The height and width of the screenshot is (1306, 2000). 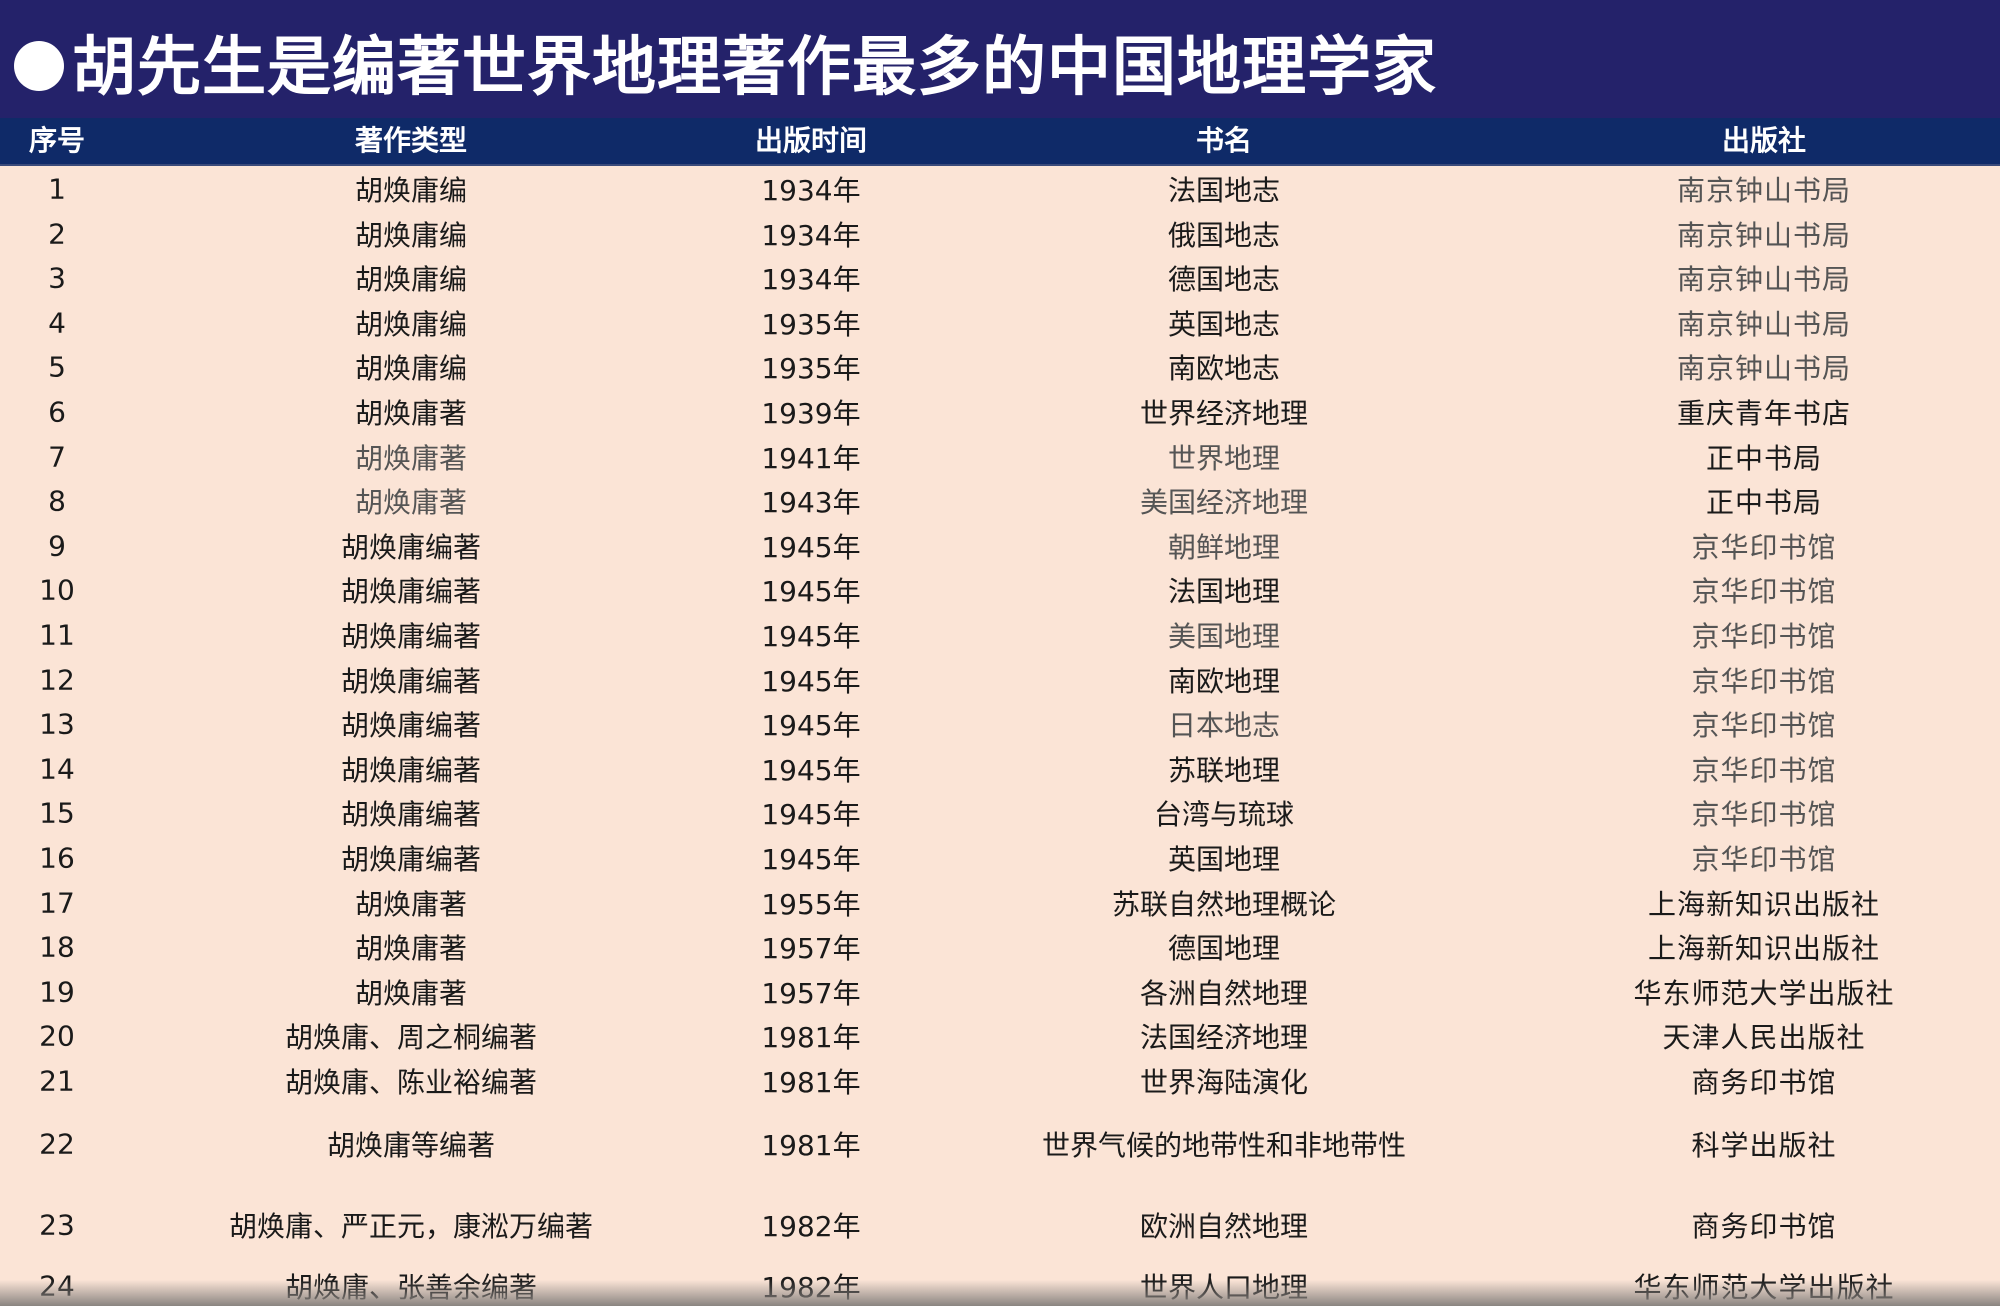 I want to click on cell-index: 11, so click(x=57, y=635).